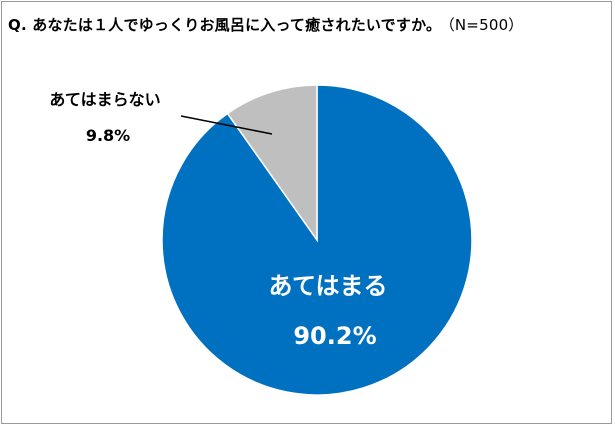 The height and width of the screenshot is (427, 615). Describe the element at coordinates (226, 125) in the screenshot. I see `leader-line` at that location.